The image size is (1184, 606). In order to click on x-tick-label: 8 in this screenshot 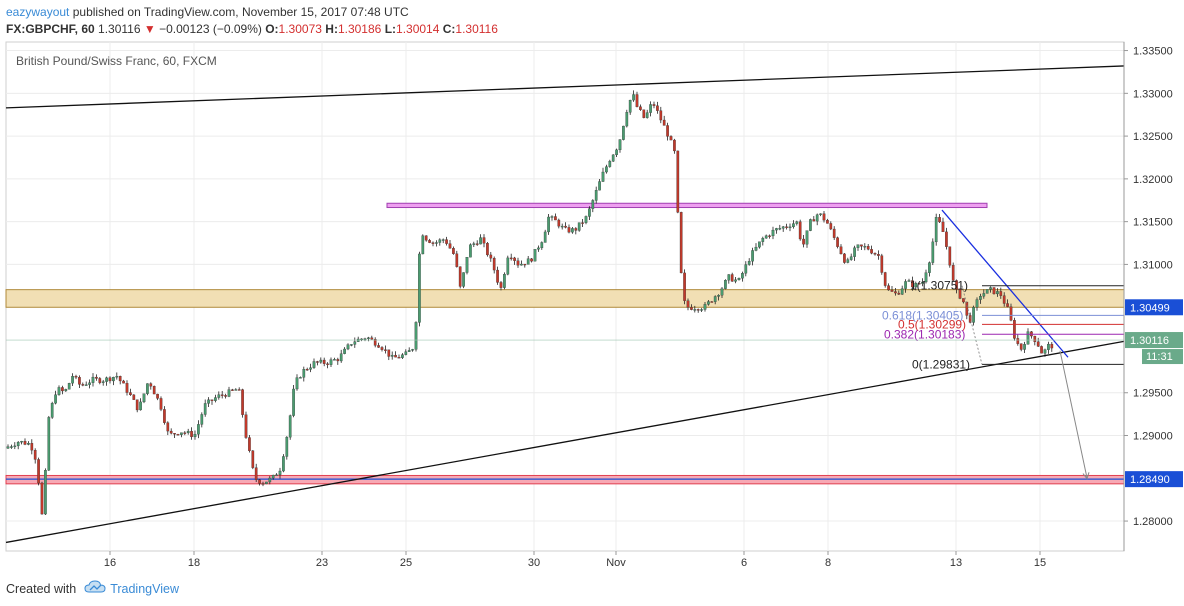, I will do `click(828, 563)`.